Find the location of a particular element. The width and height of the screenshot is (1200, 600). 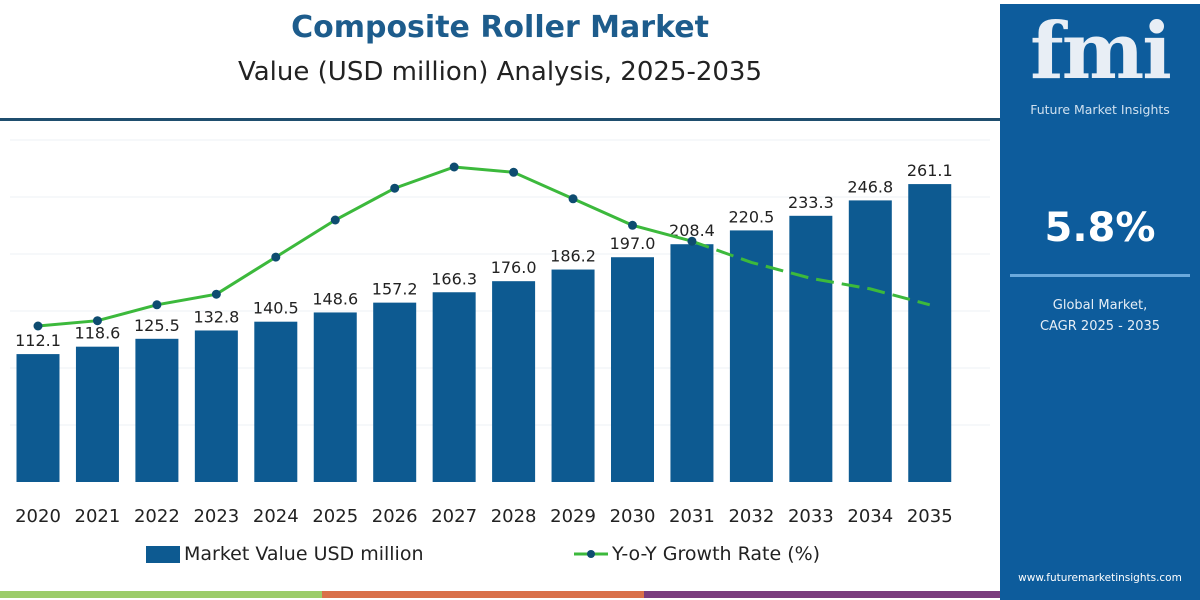

growth-point-2025 is located at coordinates (335, 220).